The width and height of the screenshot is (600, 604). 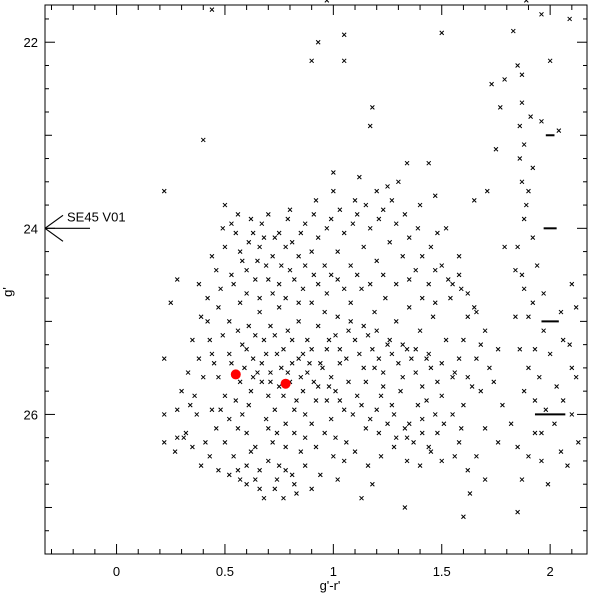 What do you see at coordinates (31, 414) in the screenshot?
I see `y-tick-label: 26` at bounding box center [31, 414].